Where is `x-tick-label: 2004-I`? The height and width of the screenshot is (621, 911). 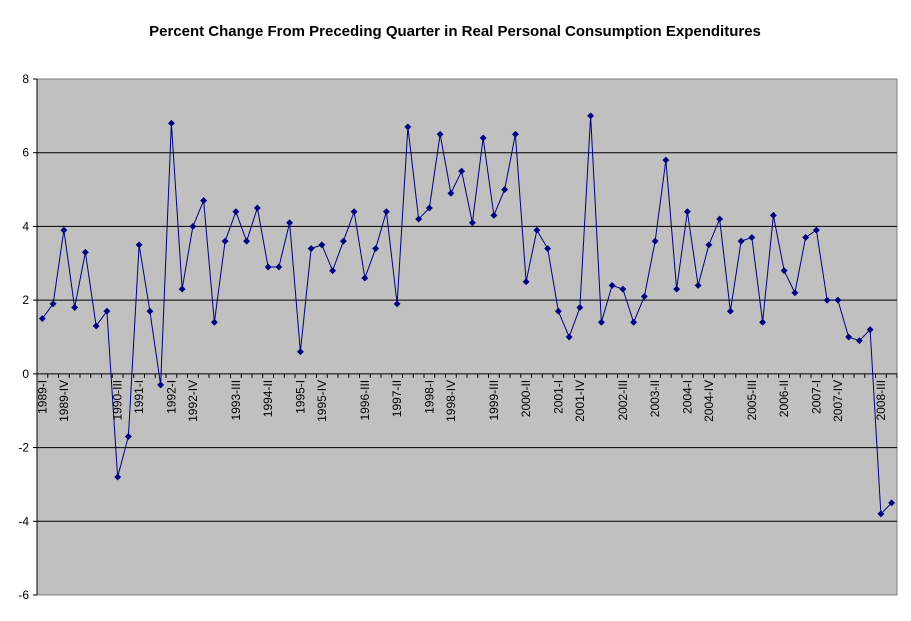 x-tick-label: 2004-I is located at coordinates (687, 397).